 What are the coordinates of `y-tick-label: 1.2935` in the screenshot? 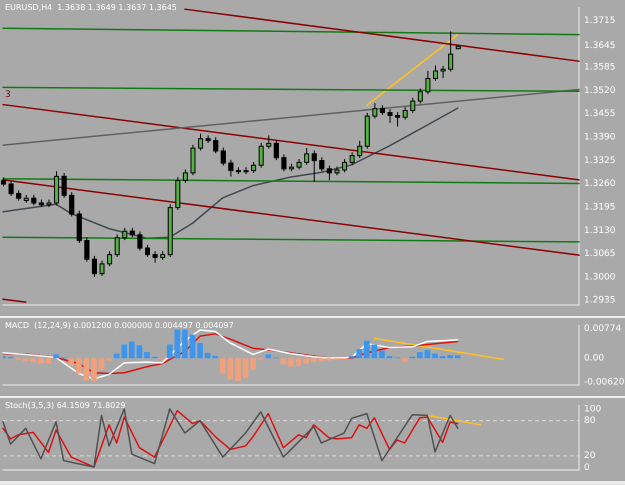 It's located at (600, 301).